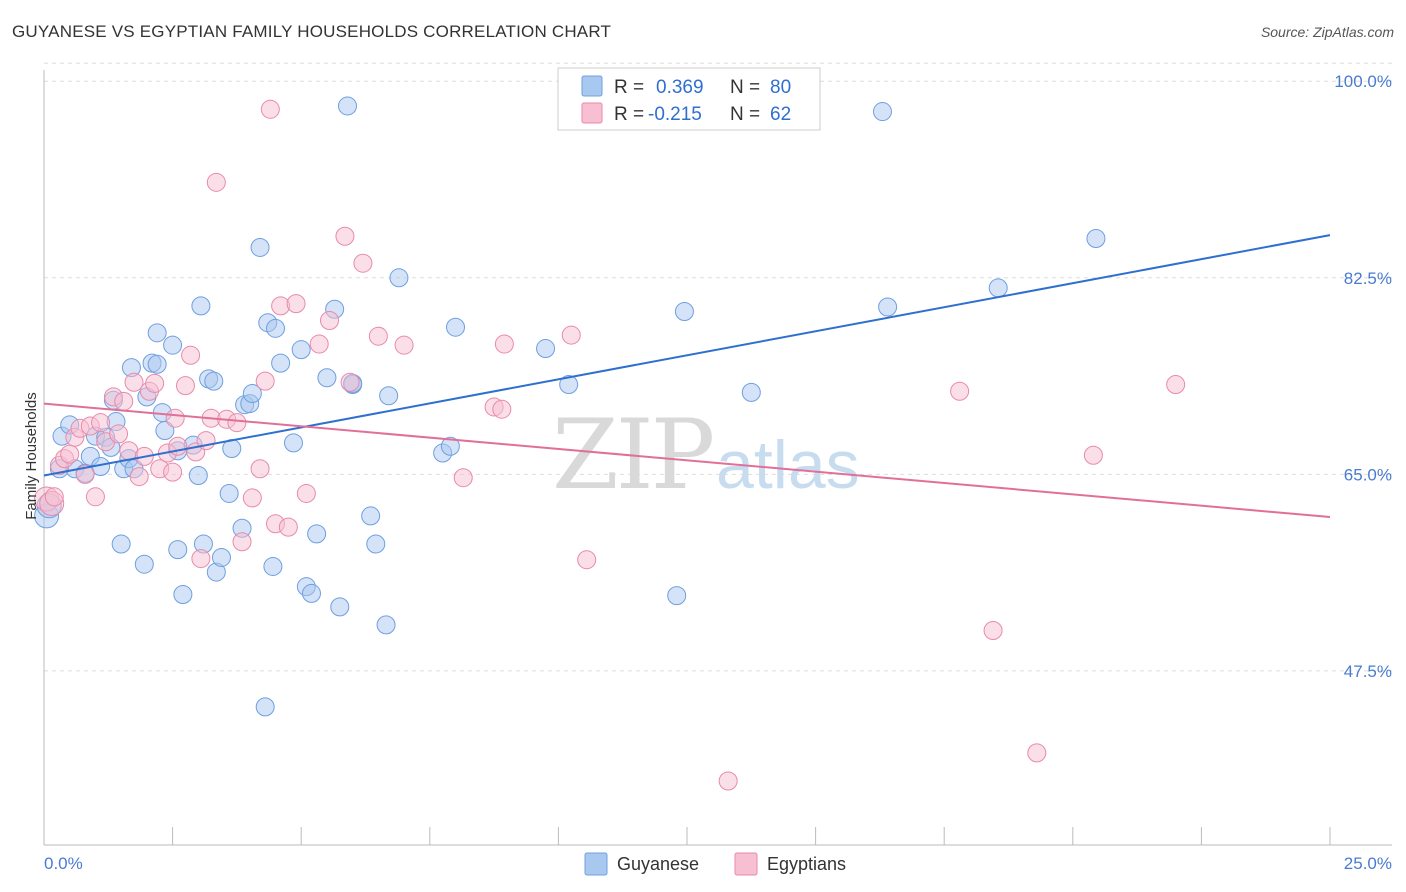  What do you see at coordinates (592, 113) in the screenshot?
I see `legend-swatch-egyptians` at bounding box center [592, 113].